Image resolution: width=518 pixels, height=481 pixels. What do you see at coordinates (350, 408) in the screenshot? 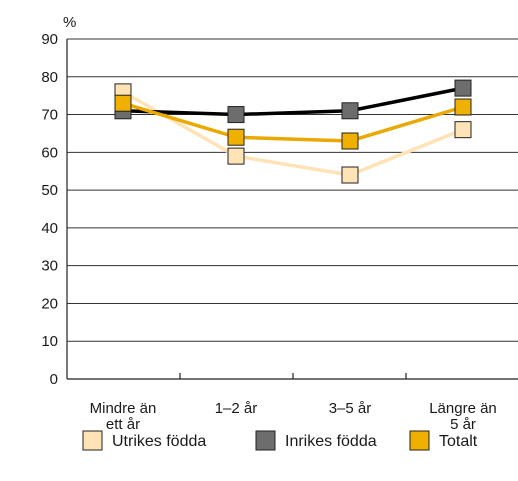
I see `category-label-2: 3–5 år` at bounding box center [350, 408].